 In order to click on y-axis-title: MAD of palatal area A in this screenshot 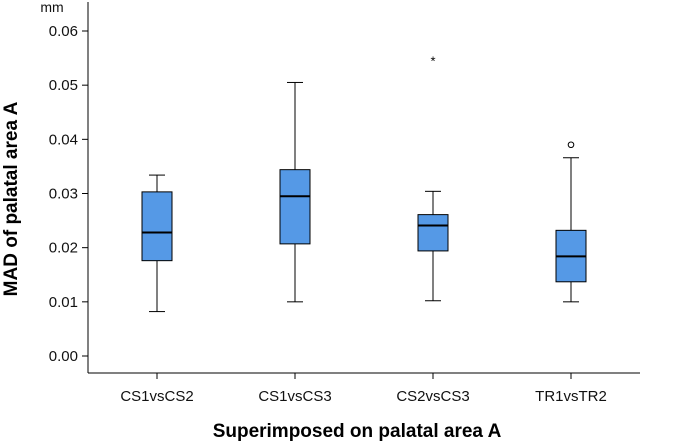, I will do `click(11, 198)`.